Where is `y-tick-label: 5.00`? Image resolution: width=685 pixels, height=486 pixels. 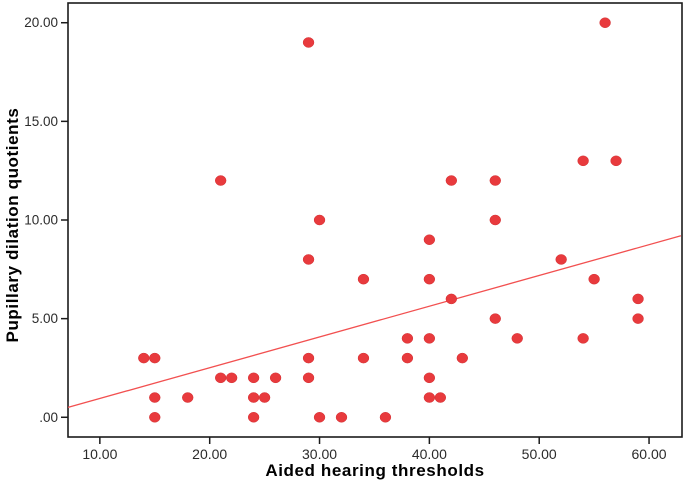 y-tick-label: 5.00 is located at coordinates (45, 318).